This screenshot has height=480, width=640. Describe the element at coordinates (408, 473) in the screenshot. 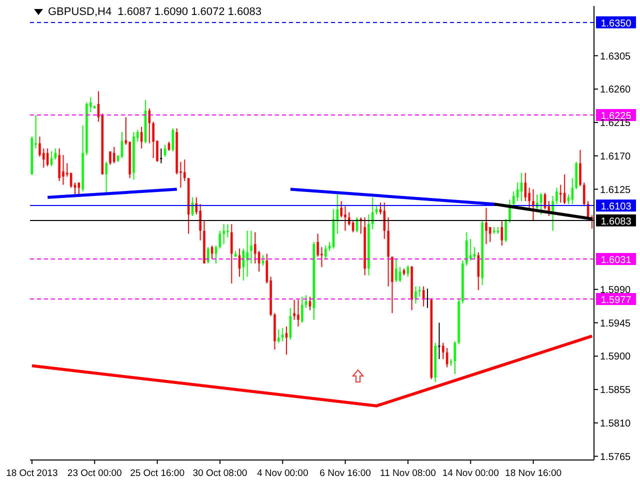

I see `x-tick-label: 11 Nov 08:00` at that location.